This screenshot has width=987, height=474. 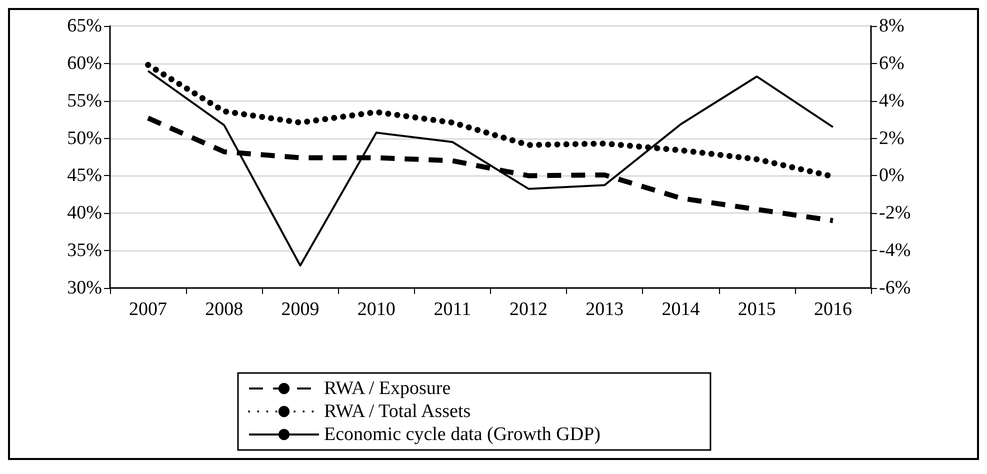 What do you see at coordinates (84, 251) in the screenshot?
I see `y-tick-label: 35%` at bounding box center [84, 251].